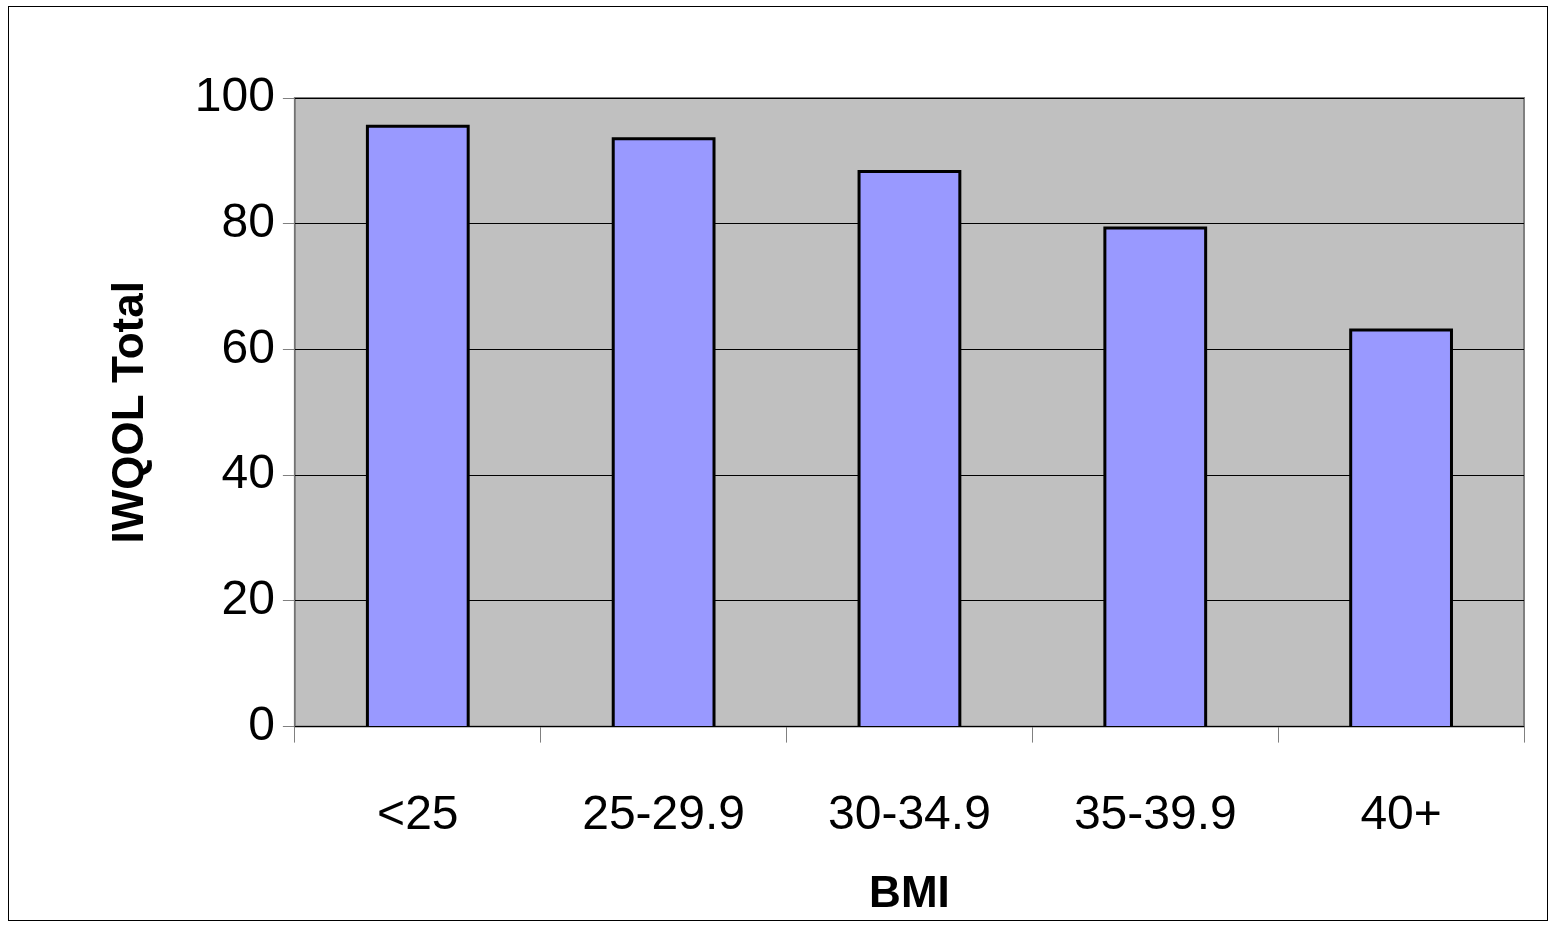 This screenshot has height=925, width=1554. Describe the element at coordinates (1401, 812) in the screenshot. I see `x-tick-label: 40+` at that location.